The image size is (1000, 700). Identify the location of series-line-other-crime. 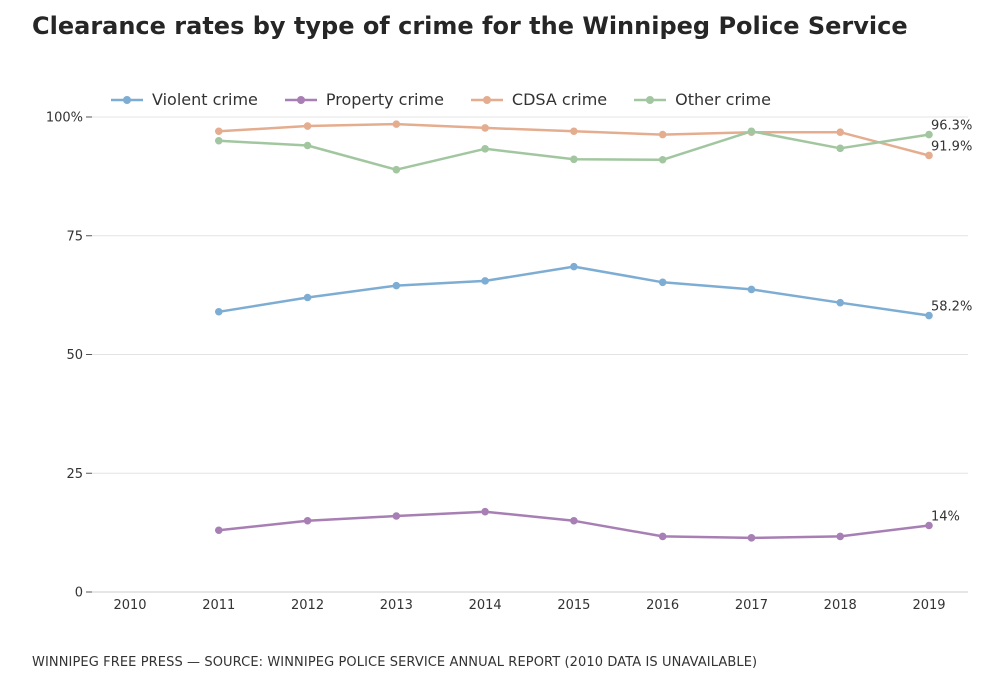
(574, 150).